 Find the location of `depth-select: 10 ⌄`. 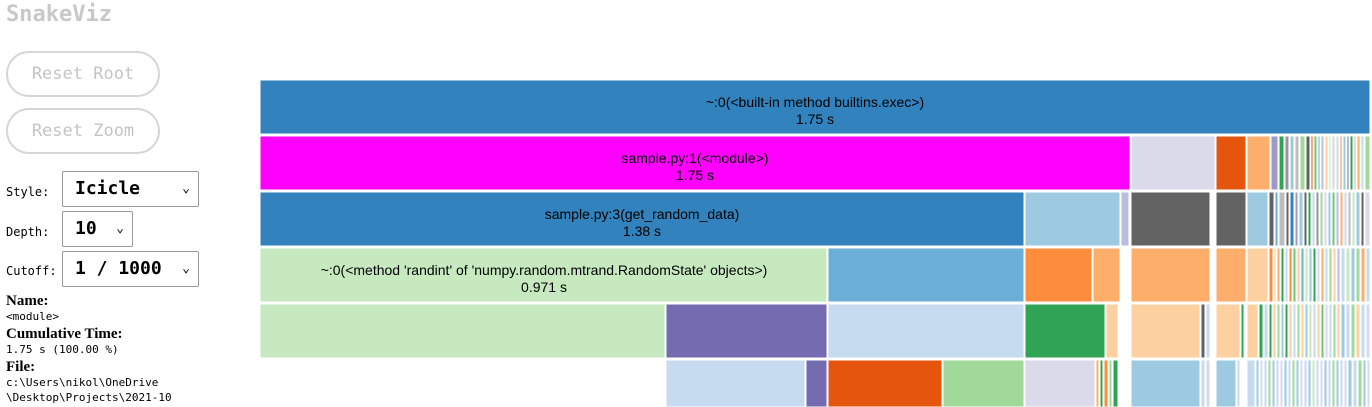

depth-select: 10 ⌄ is located at coordinates (97, 229).